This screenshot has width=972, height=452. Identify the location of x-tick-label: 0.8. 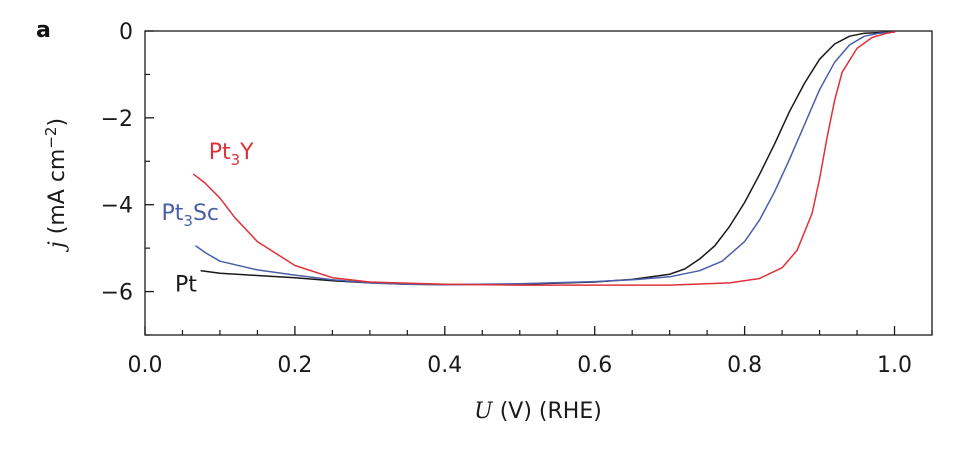
(744, 365).